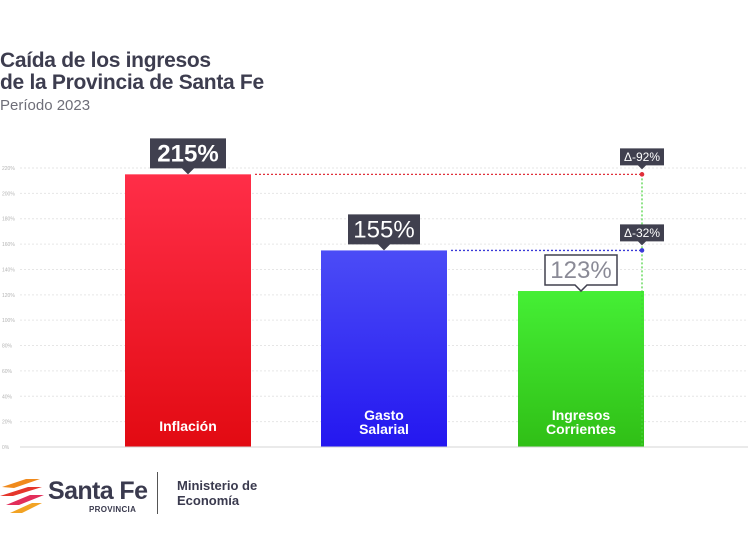 The image size is (750, 536). I want to click on title-line-1: Caída de los ingresos, so click(105, 60).